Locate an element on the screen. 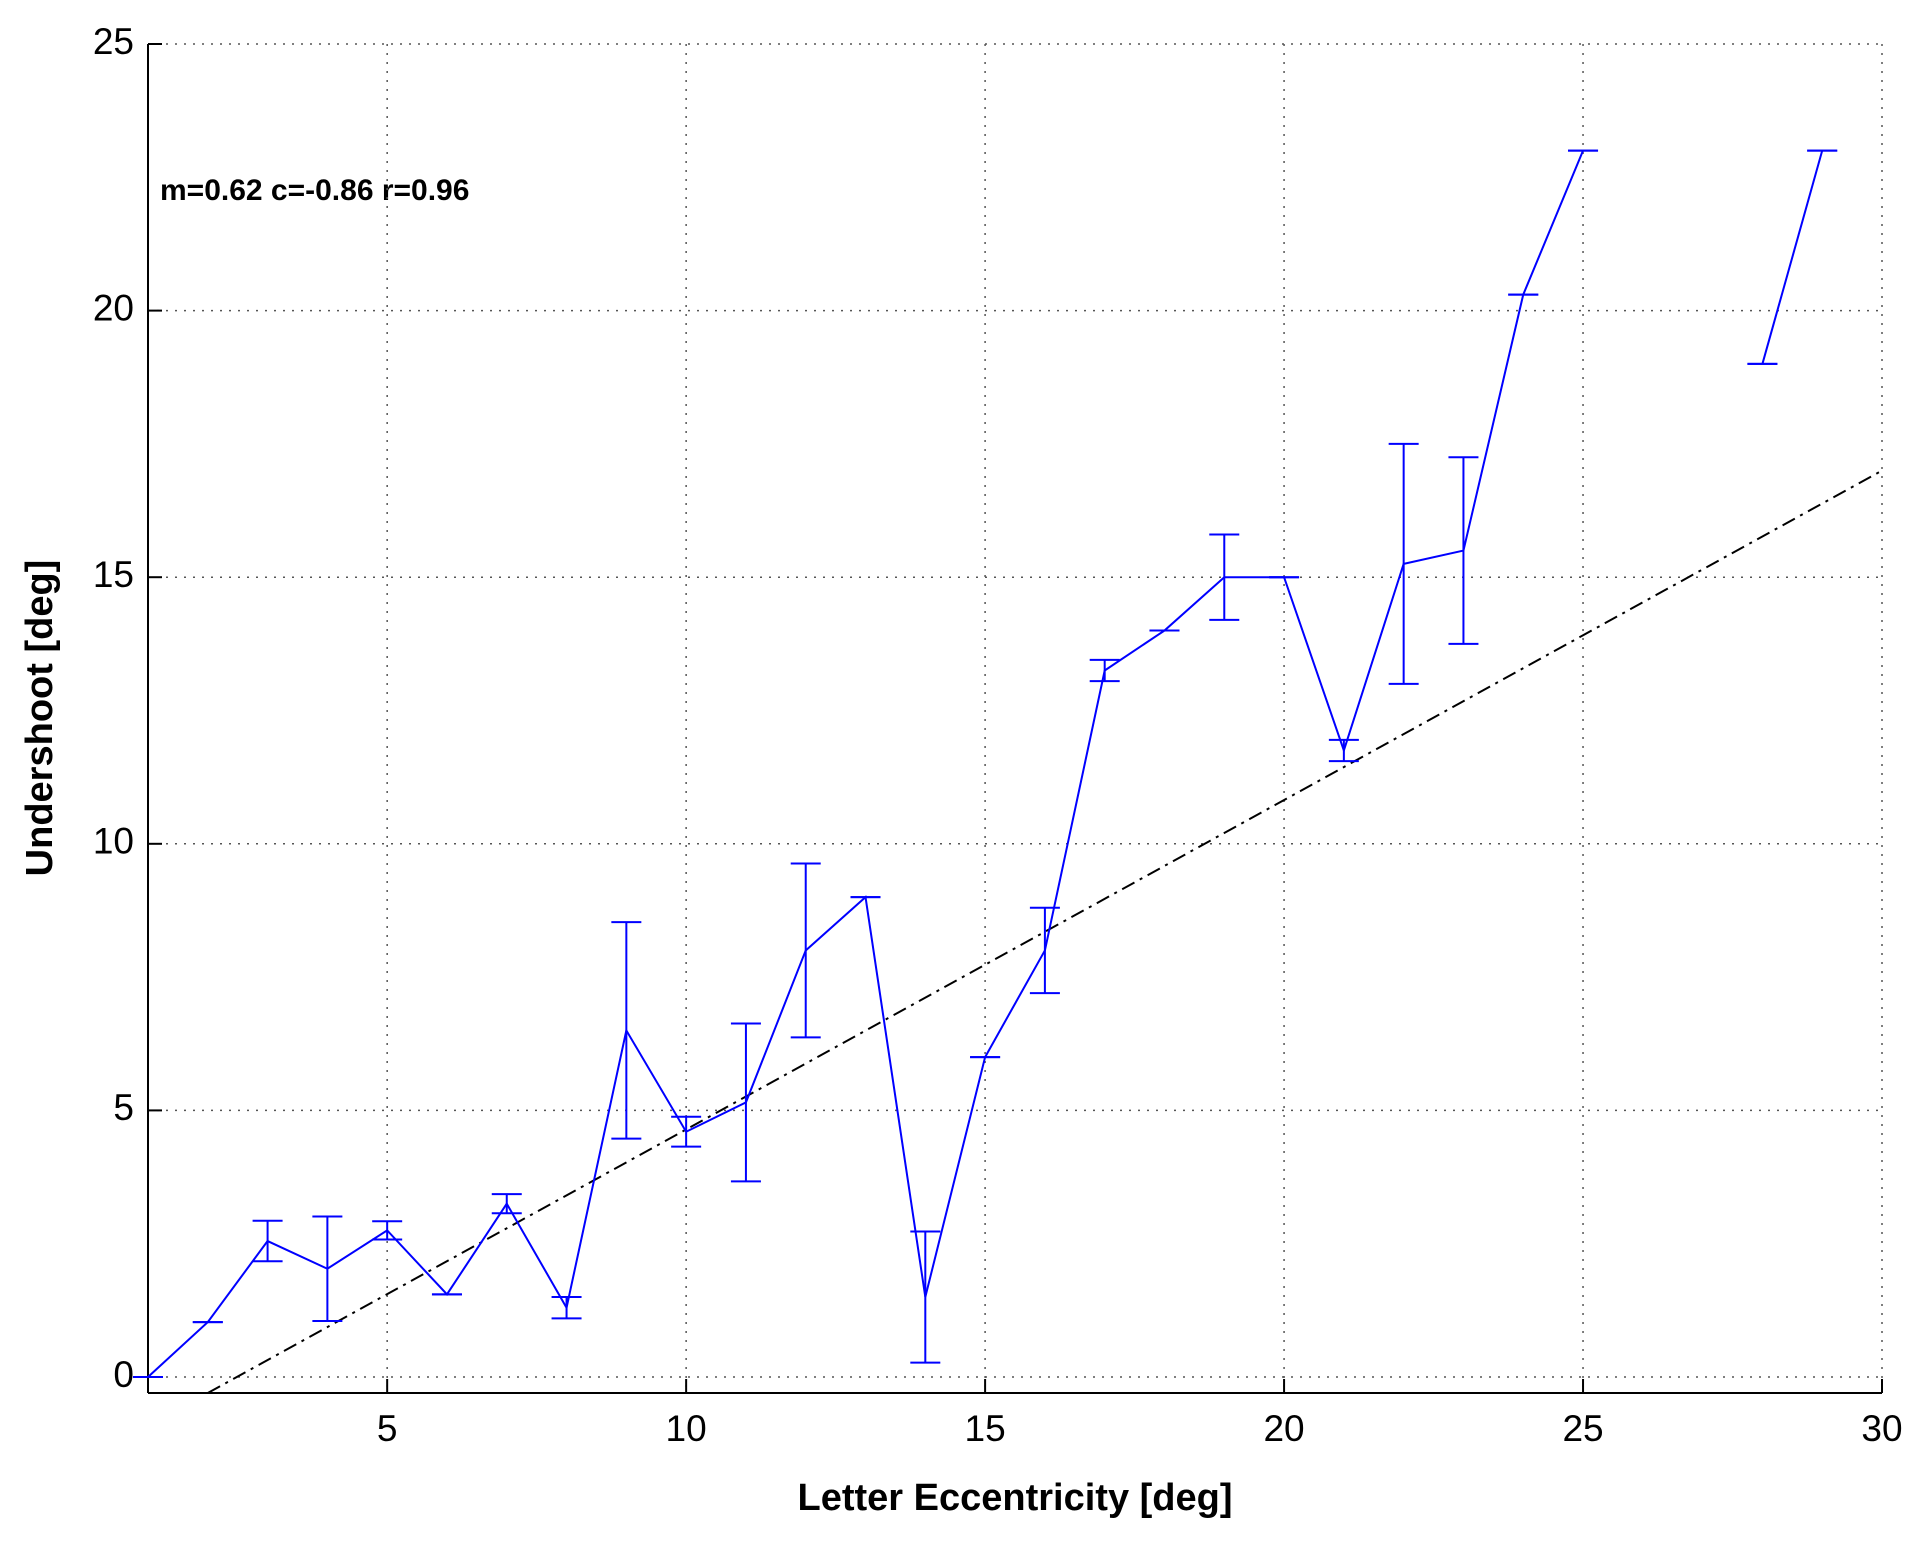  x-tick-label: 25 is located at coordinates (1582, 1428).